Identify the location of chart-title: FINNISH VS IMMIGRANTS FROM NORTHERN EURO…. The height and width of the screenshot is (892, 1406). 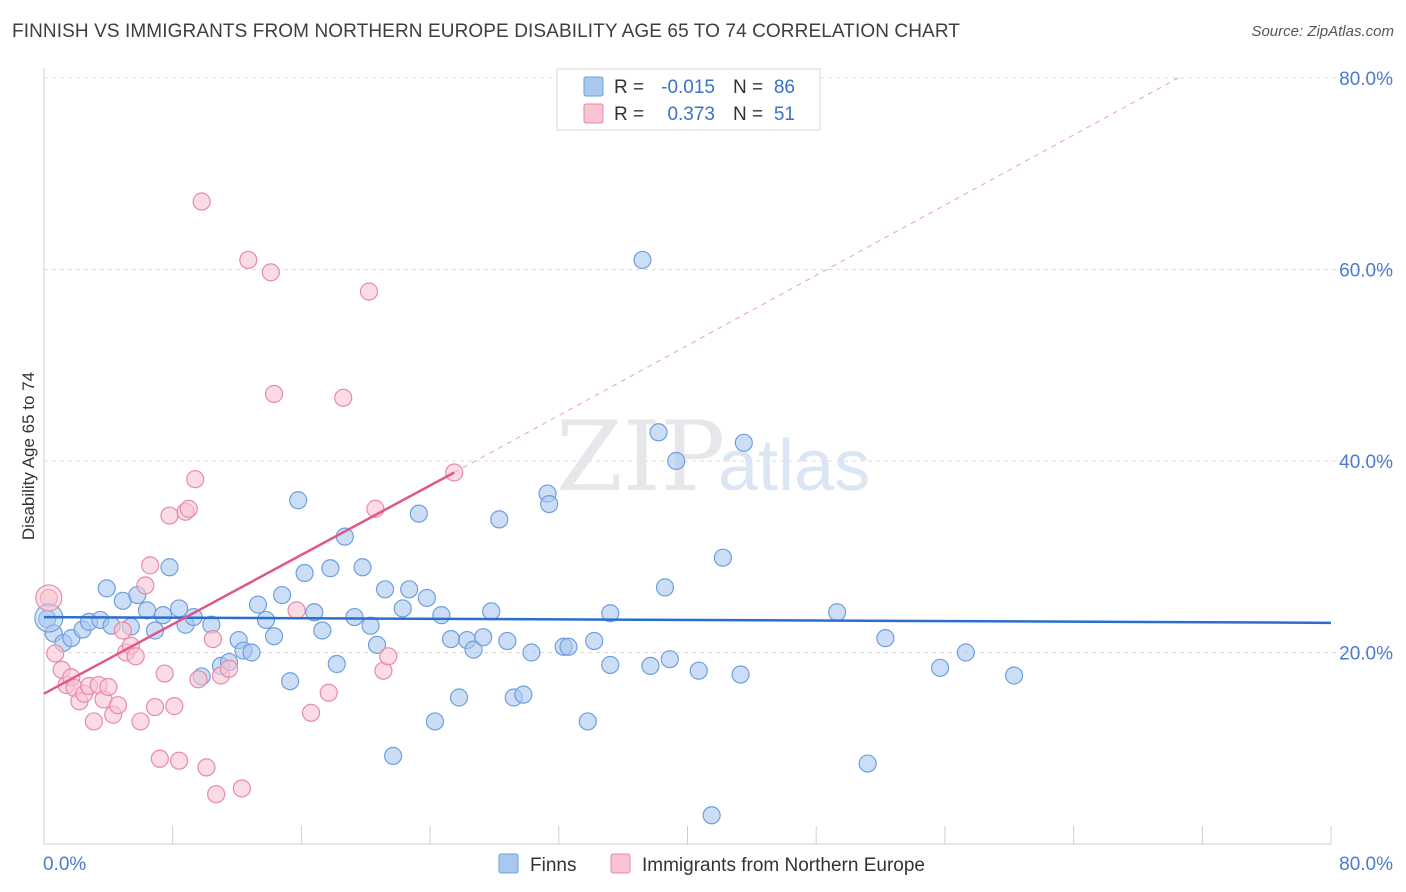
(486, 31).